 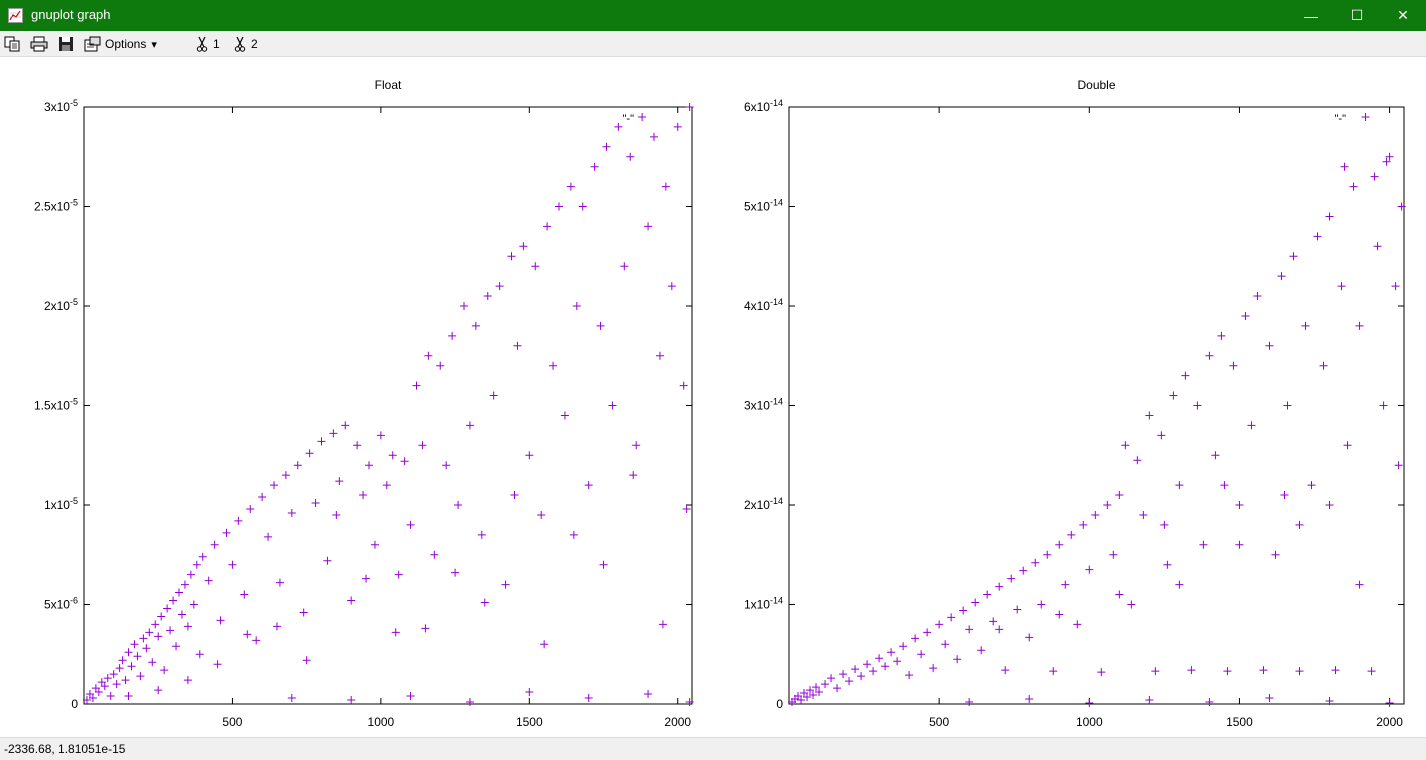 What do you see at coordinates (1096, 85) in the screenshot?
I see `chart-title: Double` at bounding box center [1096, 85].